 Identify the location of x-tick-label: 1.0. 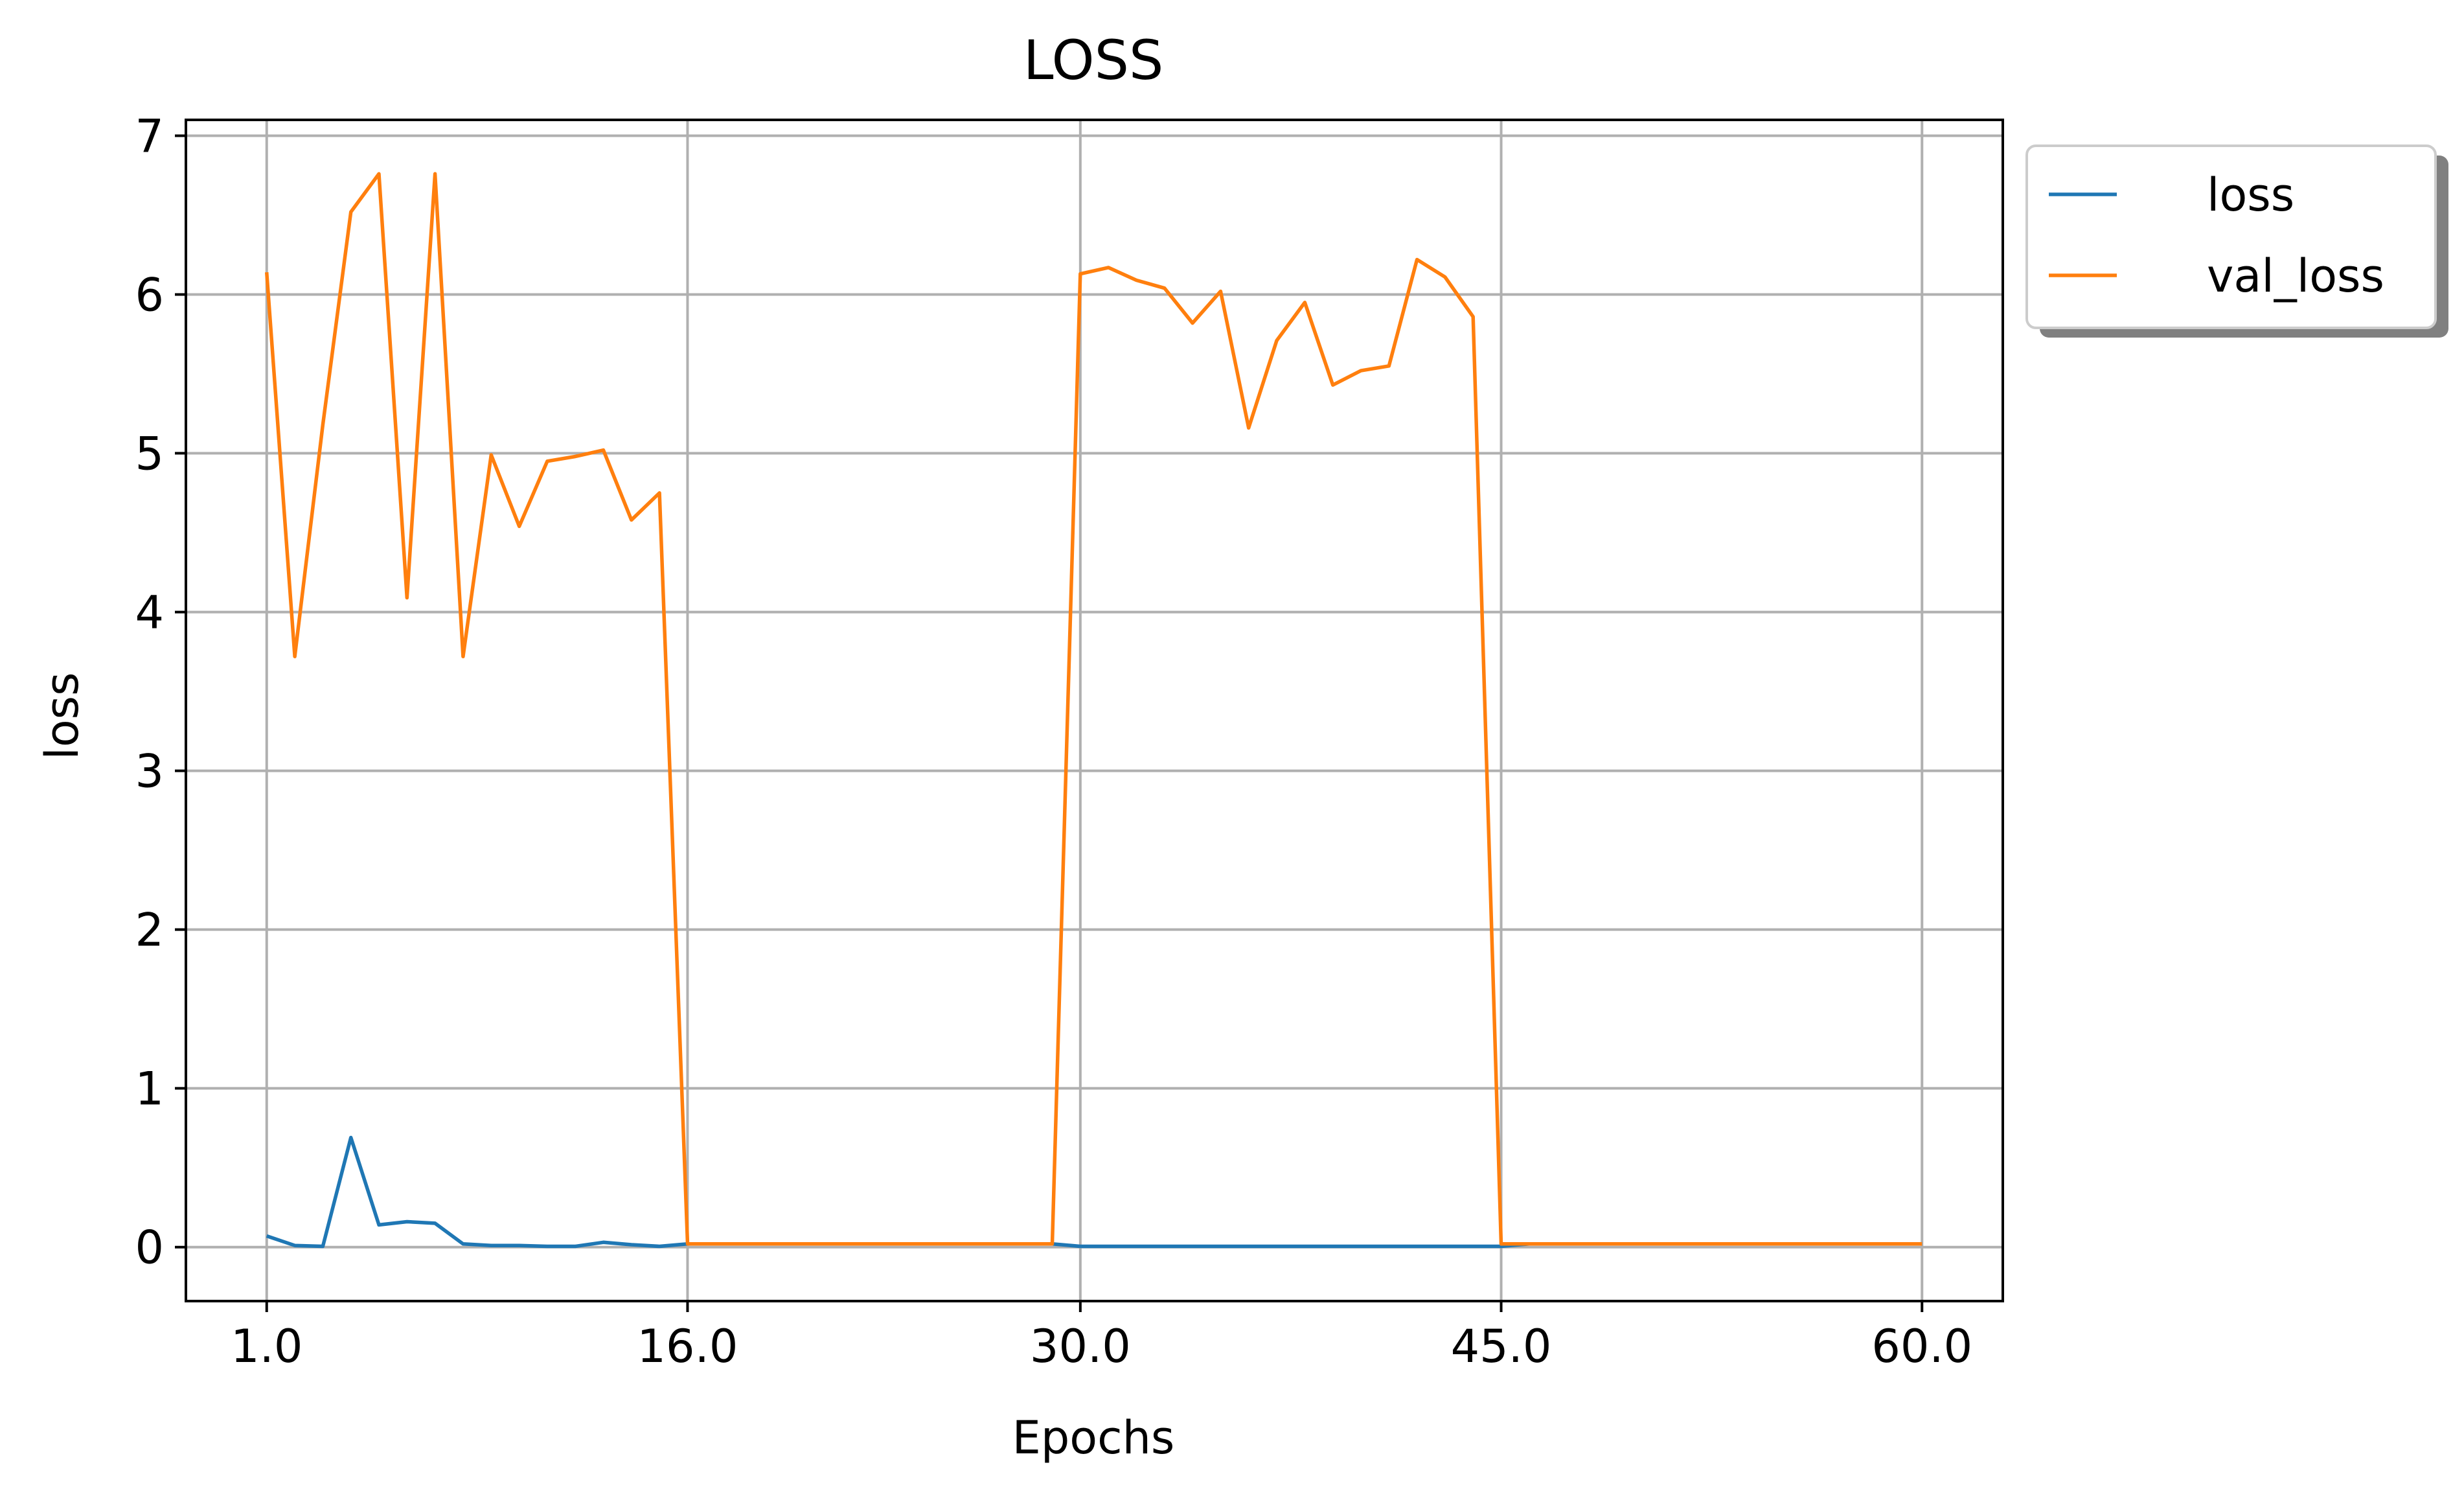
(266, 1346).